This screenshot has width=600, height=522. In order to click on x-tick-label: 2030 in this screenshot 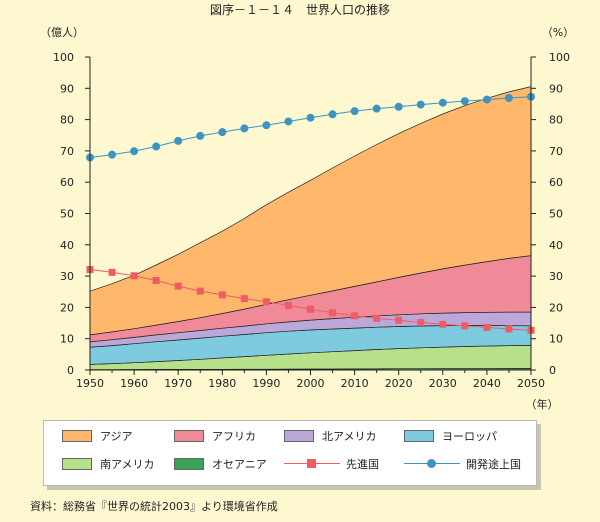, I will do `click(443, 383)`.